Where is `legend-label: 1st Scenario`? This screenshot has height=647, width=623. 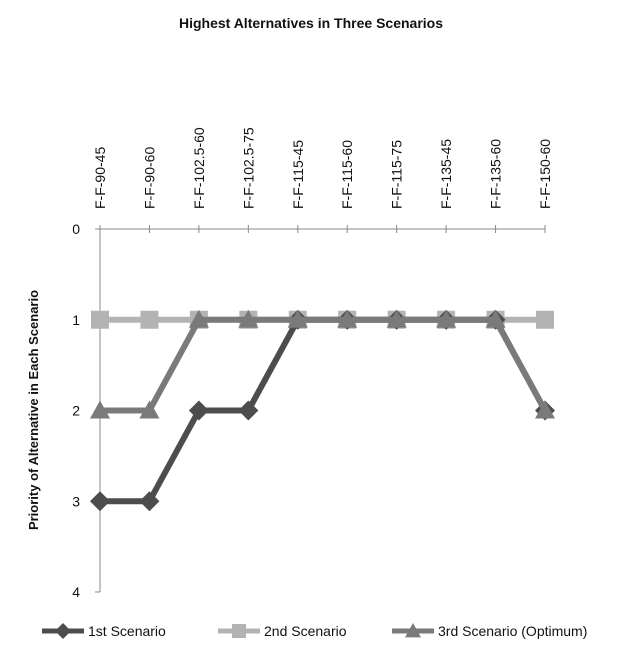 legend-label: 1st Scenario is located at coordinates (127, 631).